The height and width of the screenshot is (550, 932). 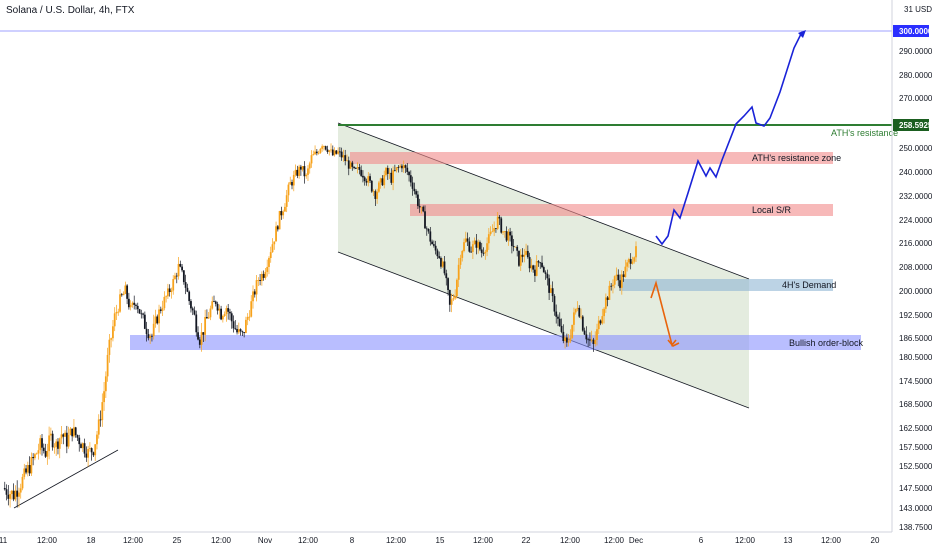 I want to click on price-tick-label: 143.0000, so click(x=915, y=508).